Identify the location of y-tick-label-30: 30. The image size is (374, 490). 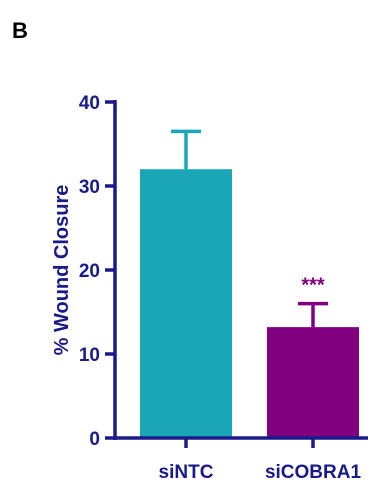
(89, 187).